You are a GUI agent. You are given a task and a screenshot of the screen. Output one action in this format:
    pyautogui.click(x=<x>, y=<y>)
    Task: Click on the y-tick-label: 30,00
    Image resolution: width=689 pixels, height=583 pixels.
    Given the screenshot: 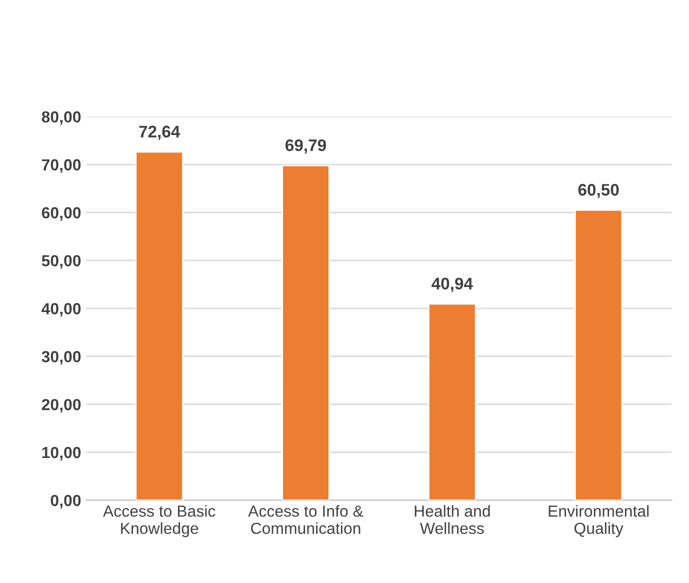 What is the action you would take?
    pyautogui.click(x=61, y=357)
    